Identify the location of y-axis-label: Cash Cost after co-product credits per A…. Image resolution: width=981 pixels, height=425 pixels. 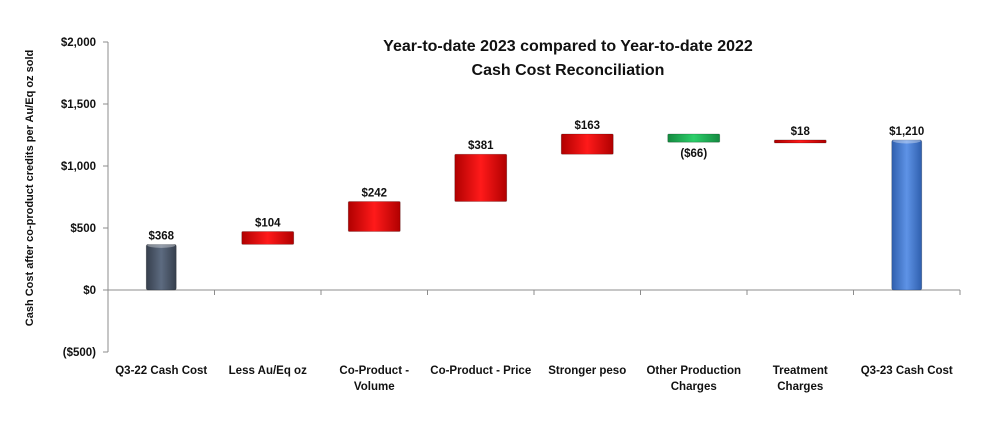
(30, 188).